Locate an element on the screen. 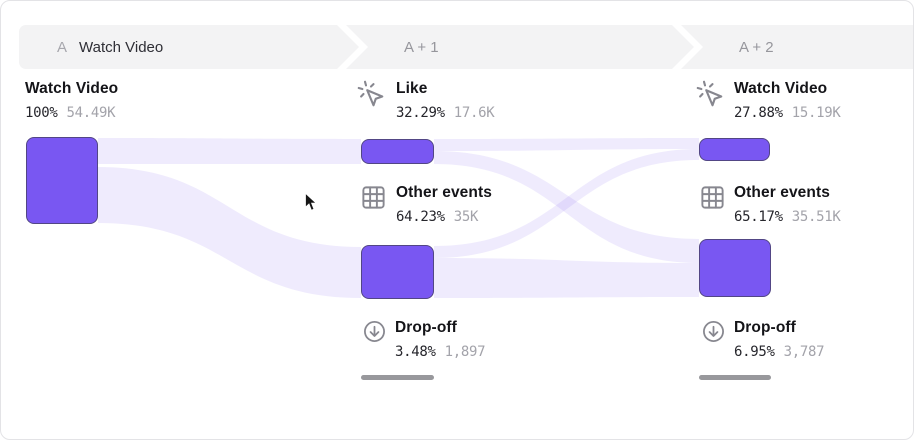 The image size is (914, 440). breadcrumb-step-a-plus-2: A + 2 is located at coordinates (797, 47).